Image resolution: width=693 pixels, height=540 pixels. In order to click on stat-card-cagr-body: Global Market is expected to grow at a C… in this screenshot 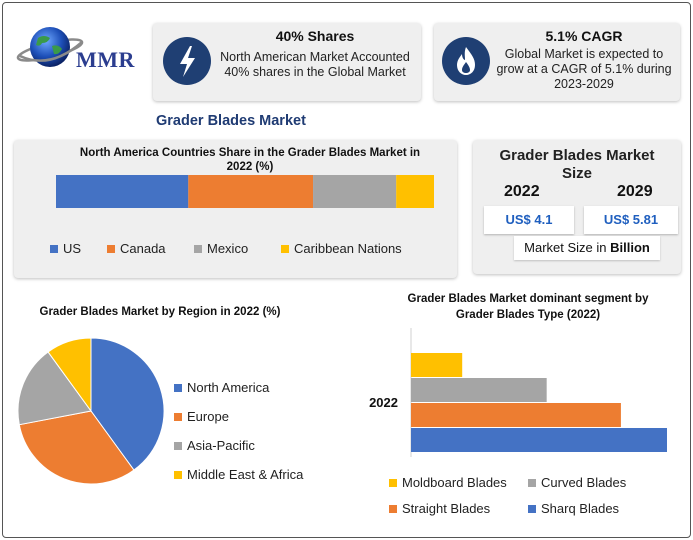, I will do `click(584, 69)`.